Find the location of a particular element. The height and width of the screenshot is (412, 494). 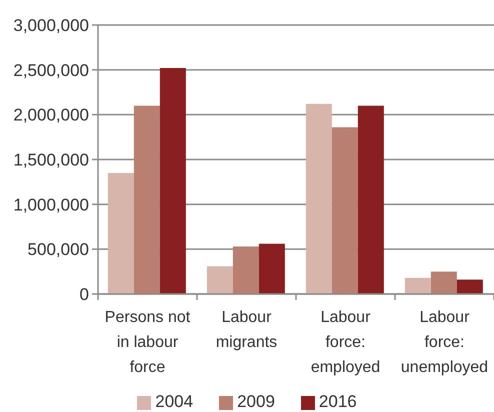

legend-label: 2004 is located at coordinates (174, 401).